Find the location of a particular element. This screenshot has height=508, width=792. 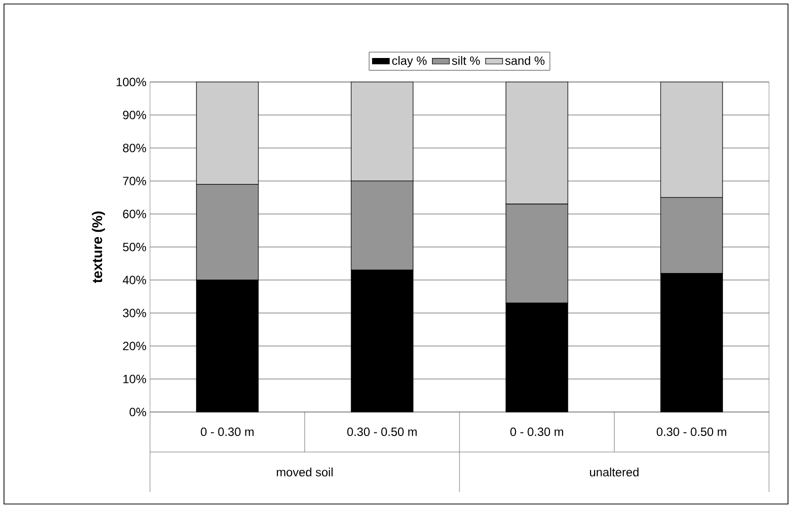

y-tick-label: 40% is located at coordinates (134, 280).